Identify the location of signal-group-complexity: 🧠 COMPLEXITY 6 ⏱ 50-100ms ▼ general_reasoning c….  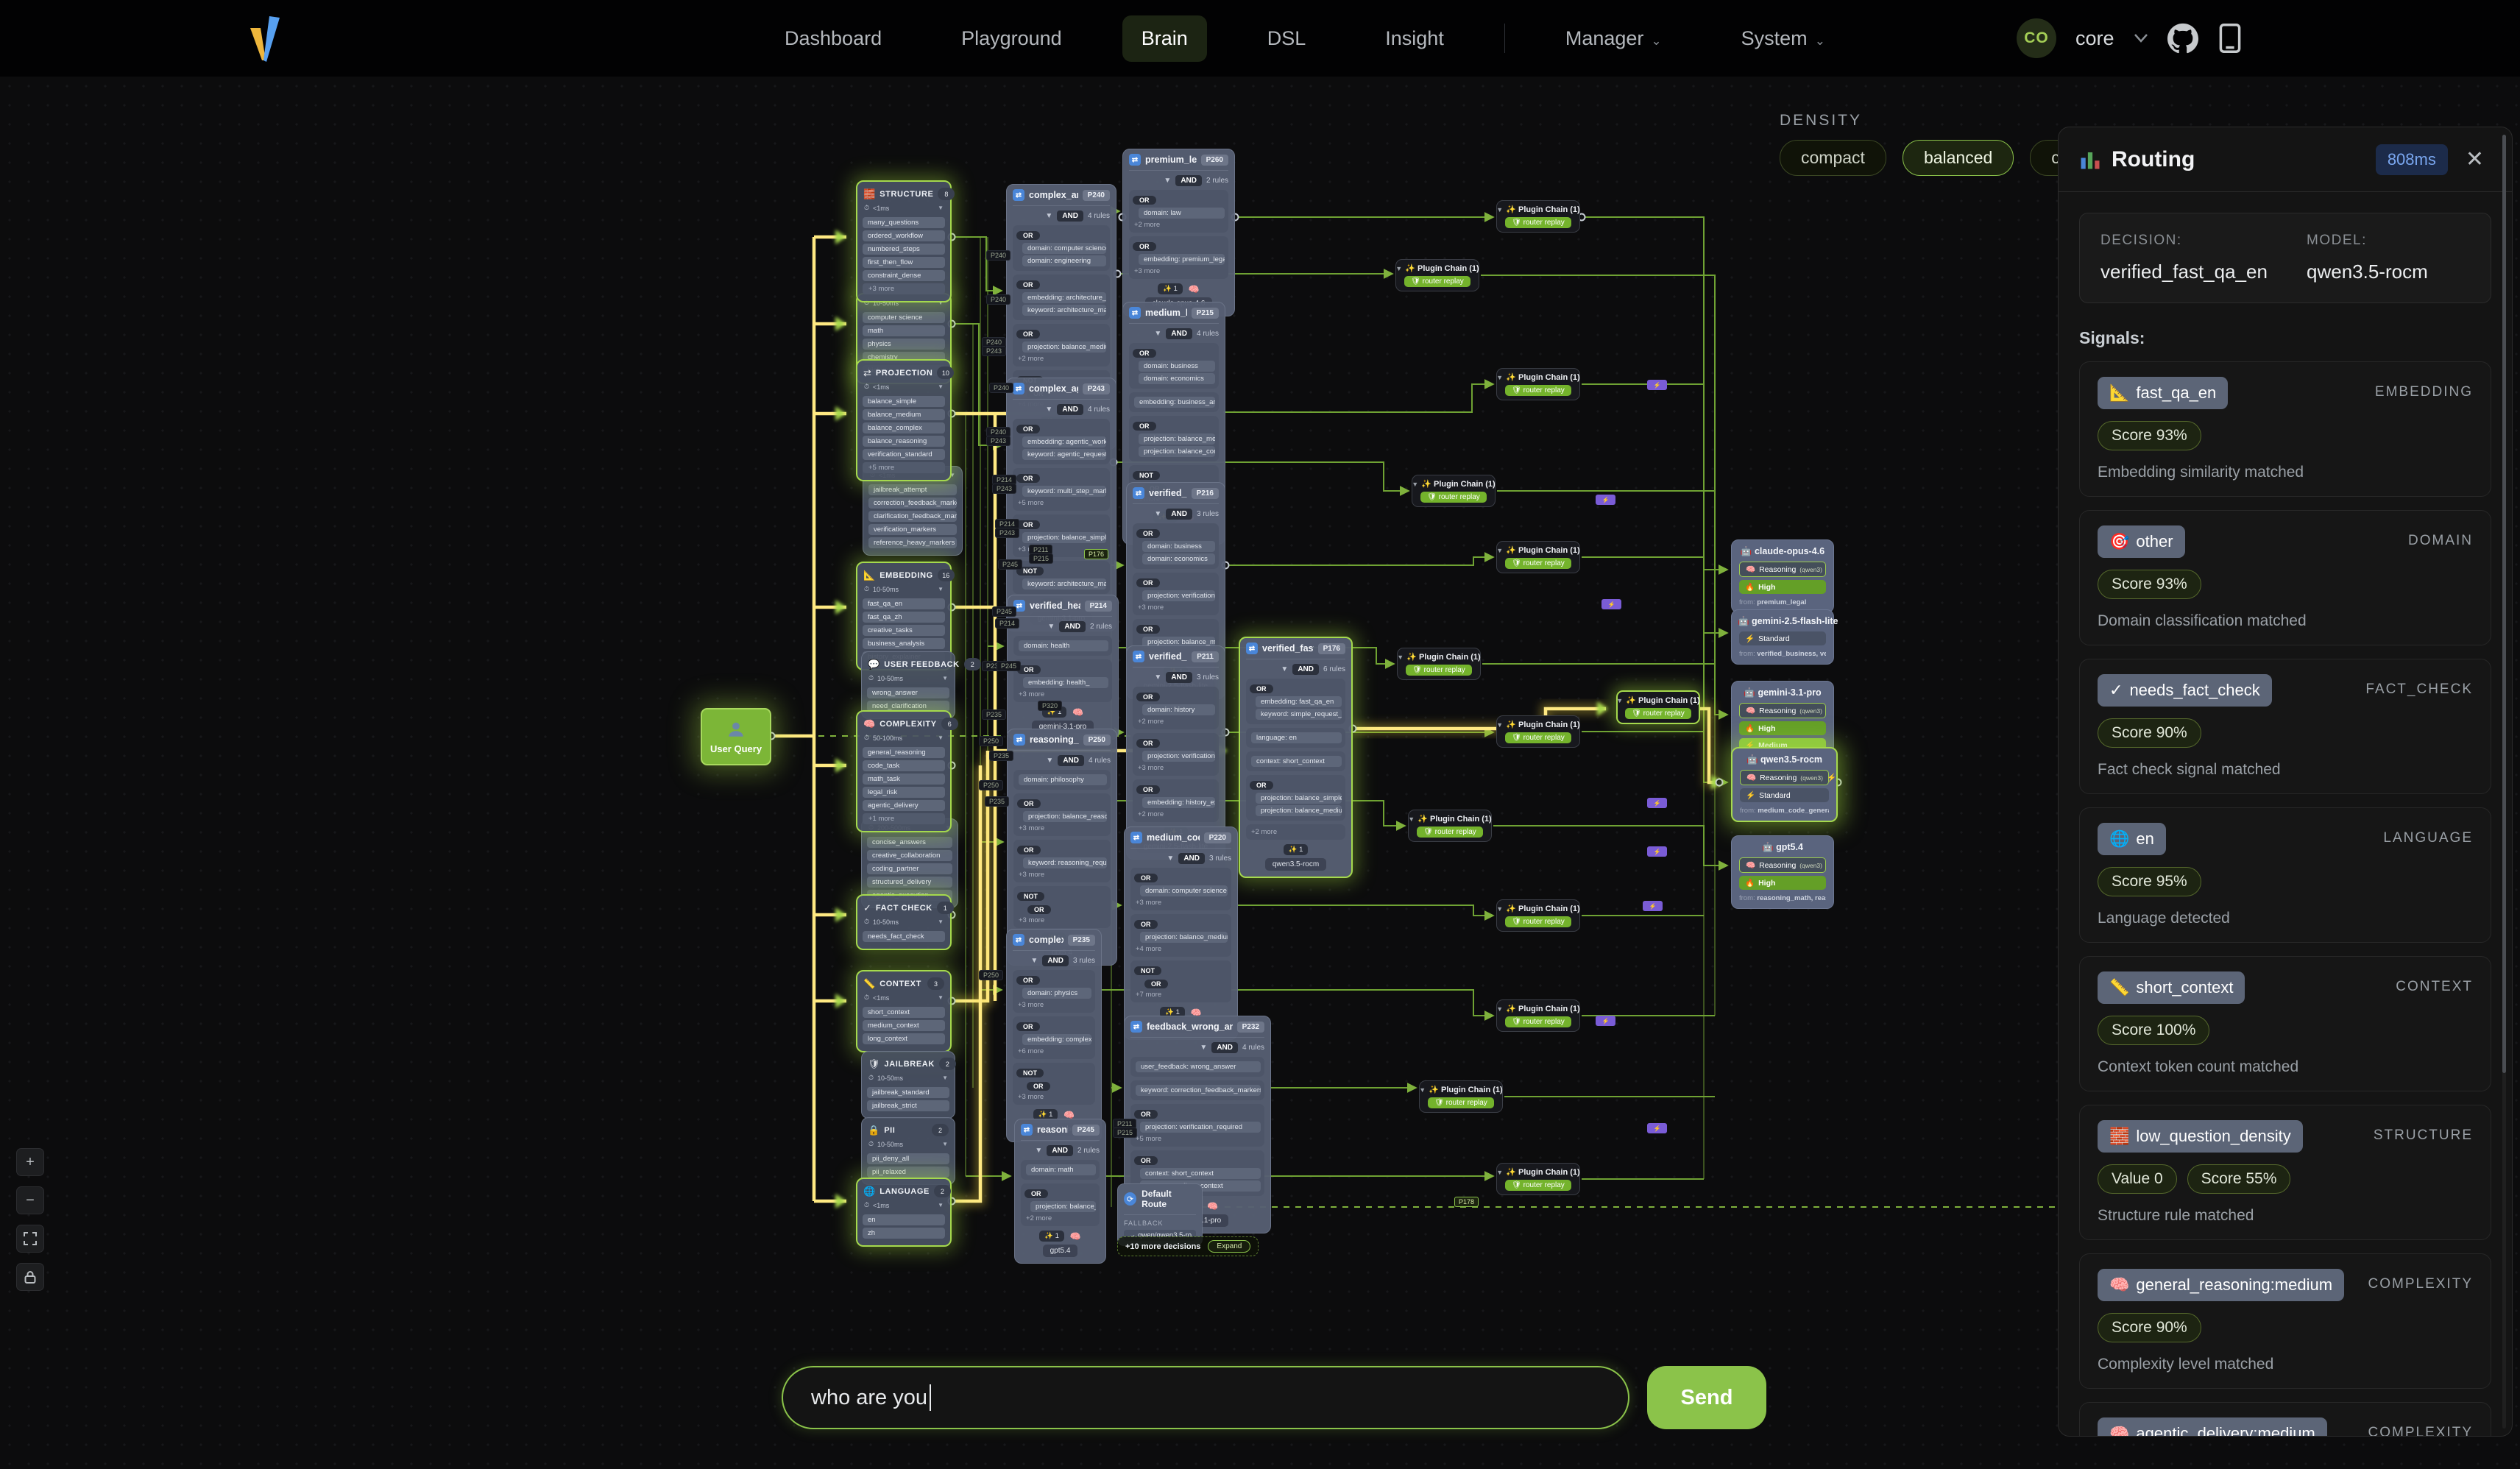
(907, 771).